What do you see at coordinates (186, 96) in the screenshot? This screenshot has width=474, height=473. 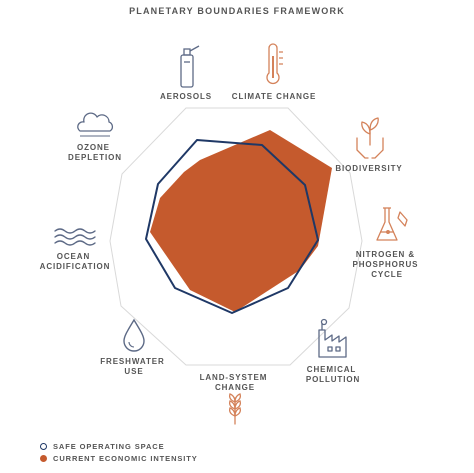 I see `label-aerosols: AEROSOLS` at bounding box center [186, 96].